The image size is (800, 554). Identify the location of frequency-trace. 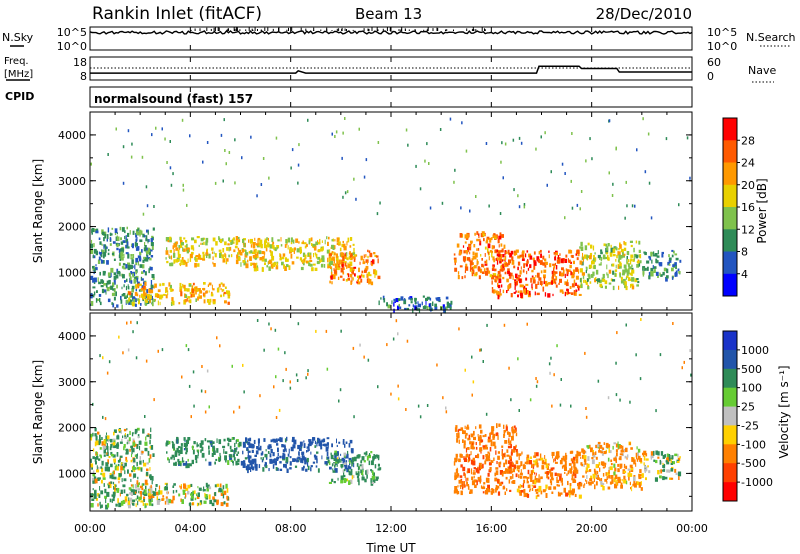
(391, 69).